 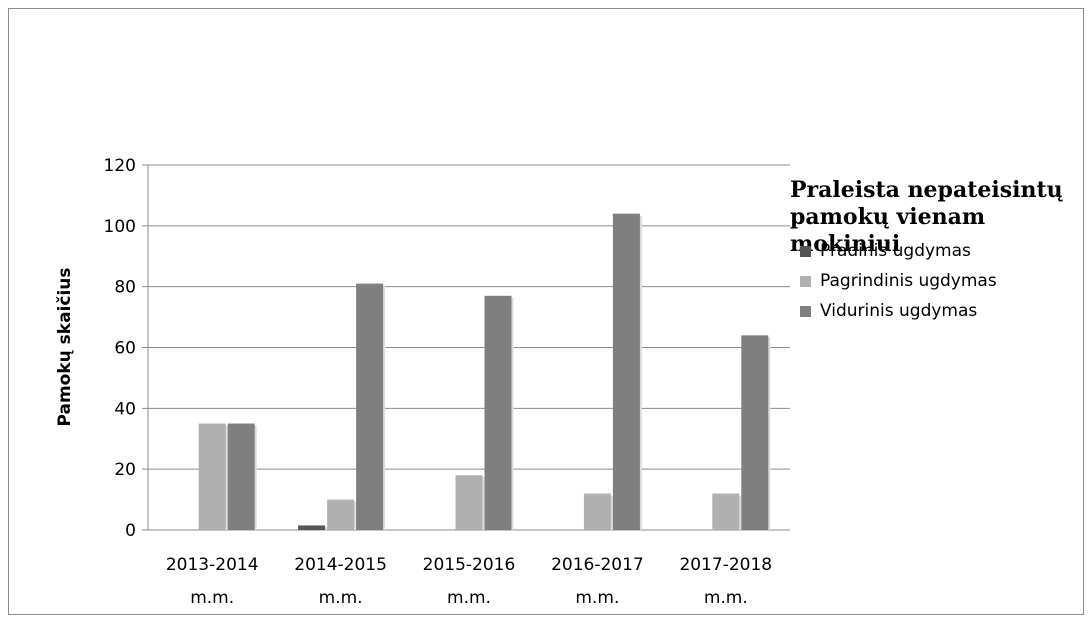 I want to click on category-label: 2017-2018, so click(x=725, y=565).